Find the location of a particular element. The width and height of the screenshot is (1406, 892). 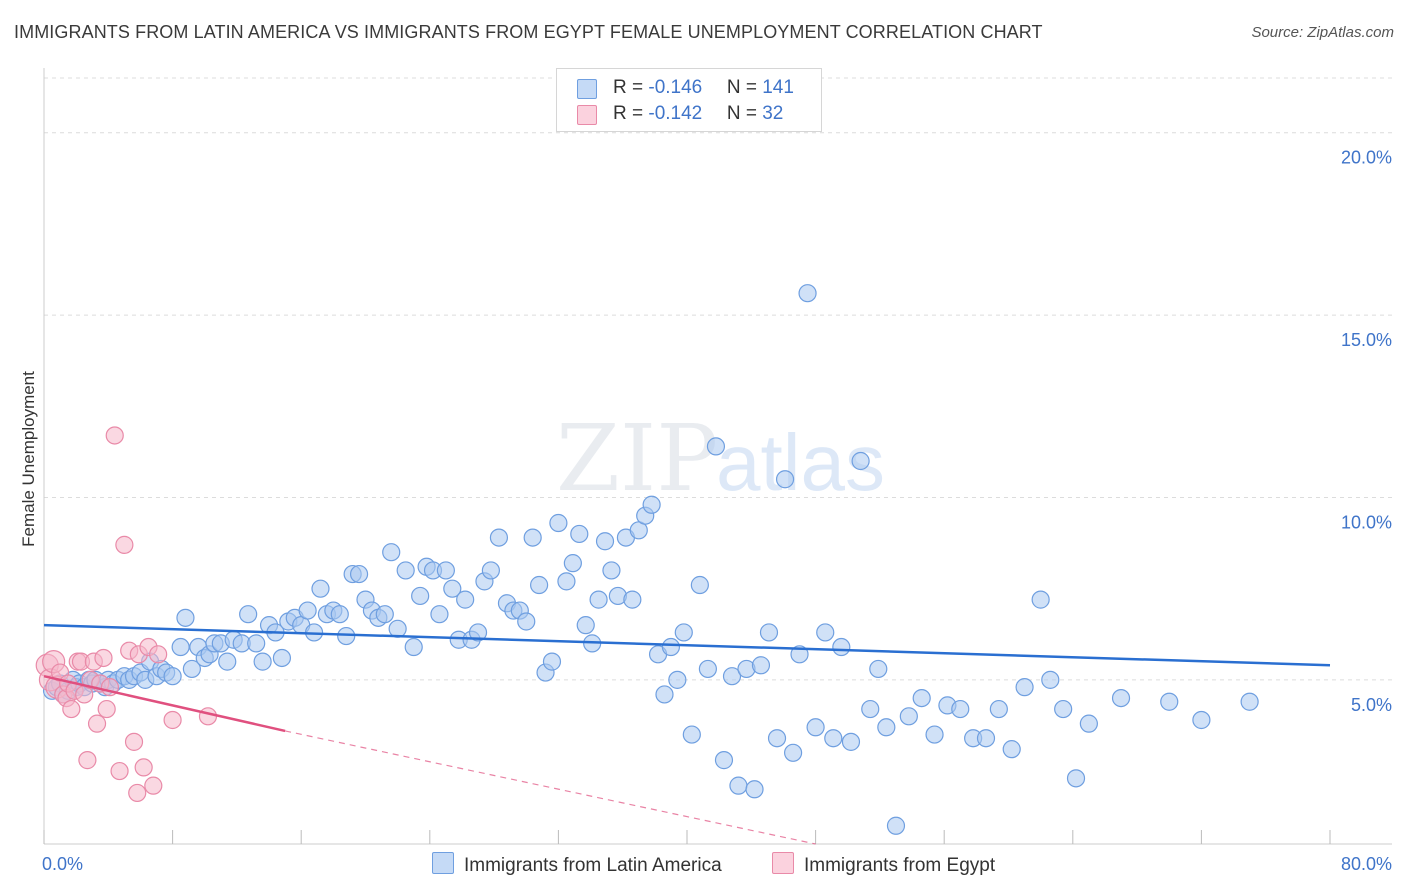

y-tick-label: 5.0% is located at coordinates (1371, 705).